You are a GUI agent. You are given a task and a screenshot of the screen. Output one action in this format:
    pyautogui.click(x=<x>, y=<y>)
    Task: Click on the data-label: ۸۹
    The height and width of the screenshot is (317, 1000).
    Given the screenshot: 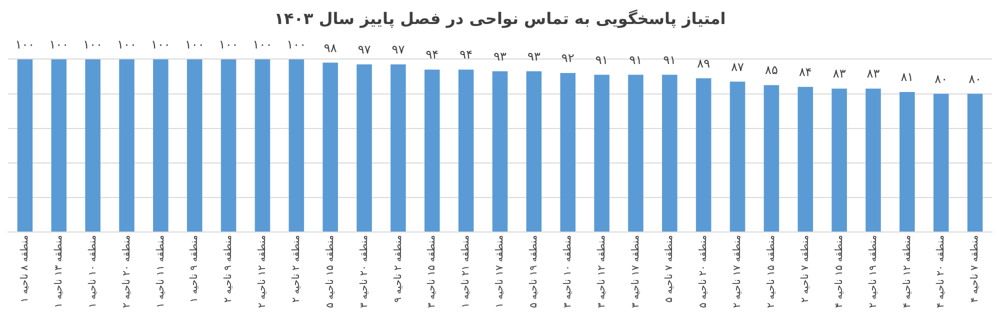 What is the action you would take?
    pyautogui.click(x=703, y=63)
    